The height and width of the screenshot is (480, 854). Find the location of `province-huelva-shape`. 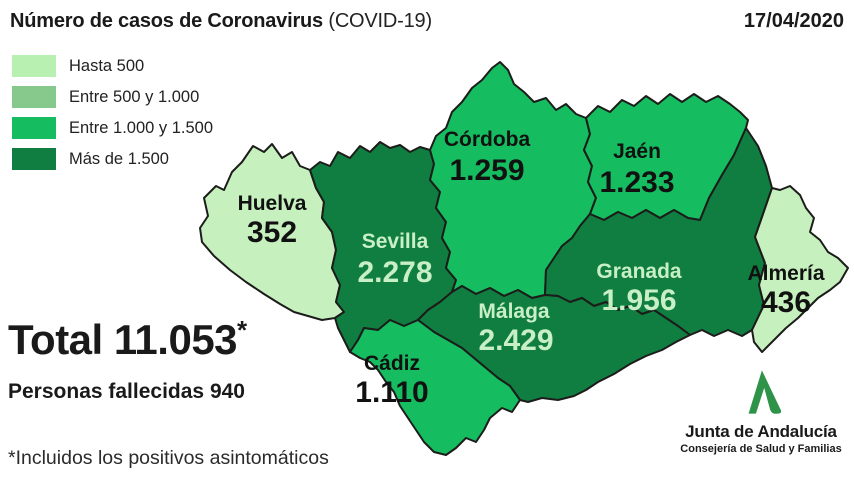

province-huelva-shape is located at coordinates (272, 232).